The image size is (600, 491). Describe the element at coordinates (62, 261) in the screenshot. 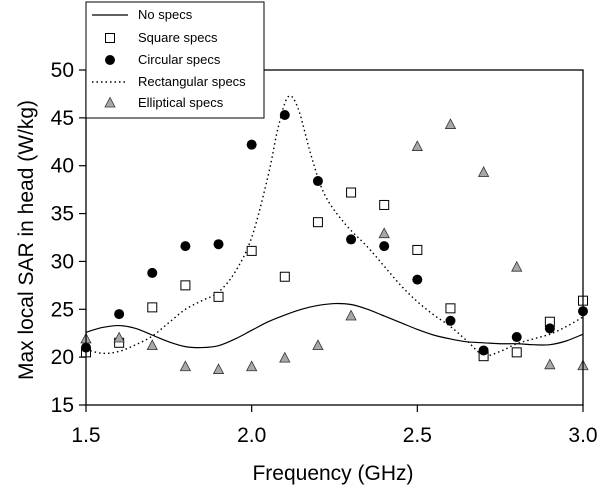

I see `y-tick-label: 30` at that location.